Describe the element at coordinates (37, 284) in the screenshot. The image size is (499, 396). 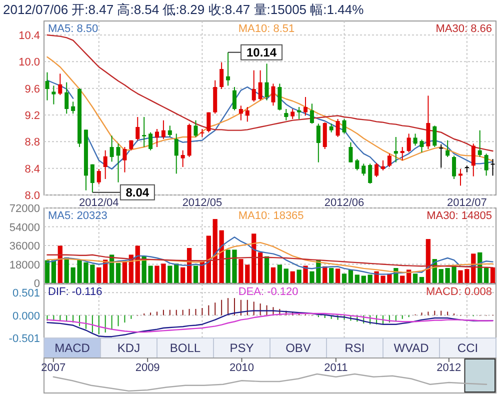
I see `y-tick-label: 0` at that location.